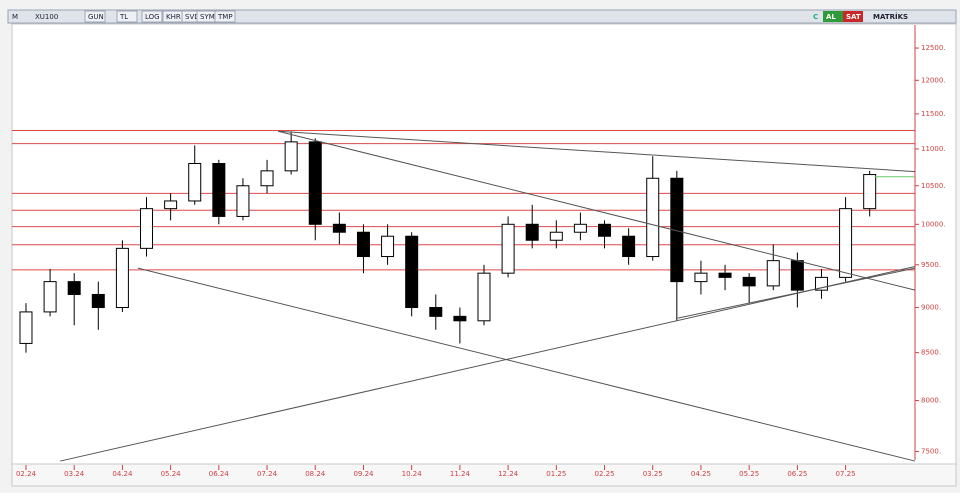 The image size is (960, 497). Describe the element at coordinates (460, 474) in the screenshot. I see `x-tick-label: 11.24` at that location.